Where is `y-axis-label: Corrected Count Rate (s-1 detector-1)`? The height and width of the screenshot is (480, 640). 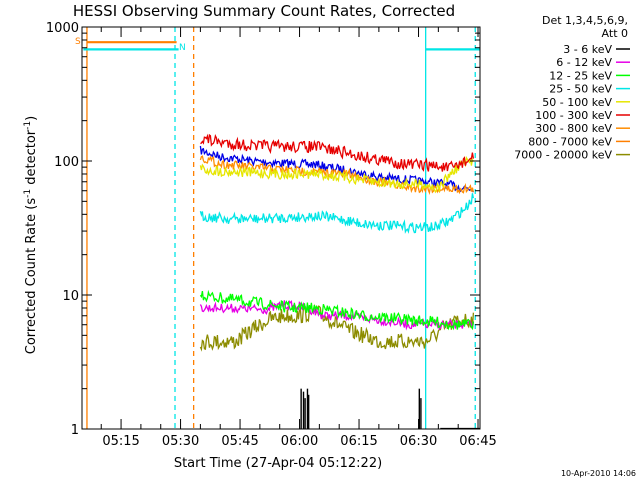 y-axis-label: Corrected Count Rate (s-1 detector-1) is located at coordinates (31, 235).